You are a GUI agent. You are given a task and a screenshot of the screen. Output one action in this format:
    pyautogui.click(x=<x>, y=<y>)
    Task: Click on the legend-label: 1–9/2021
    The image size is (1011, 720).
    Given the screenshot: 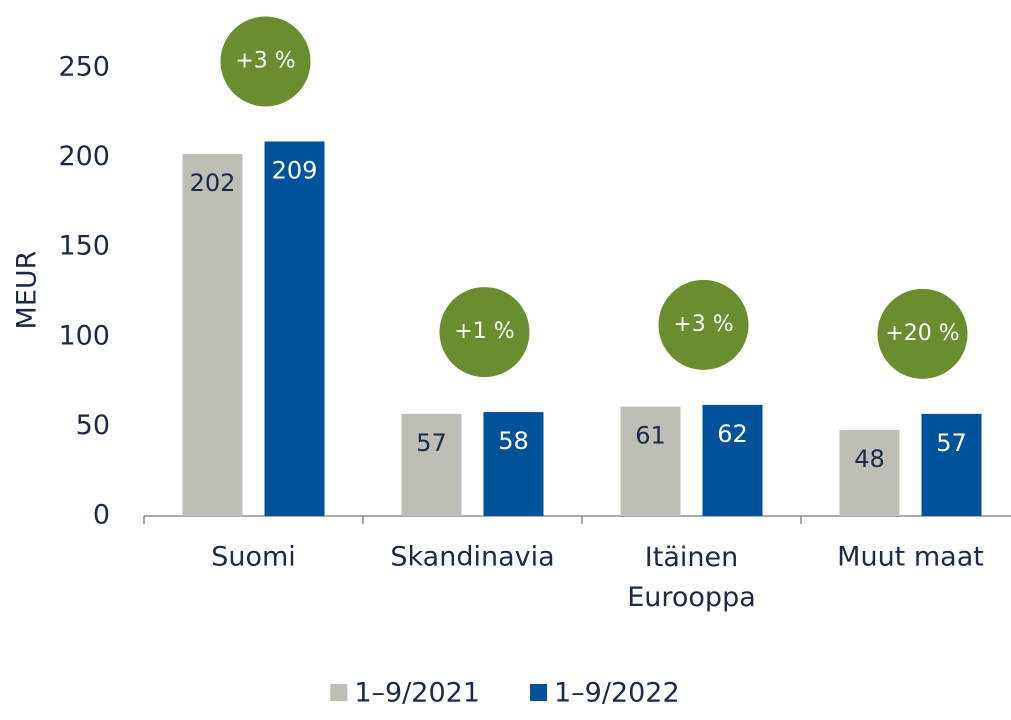 What is the action you would take?
    pyautogui.click(x=417, y=693)
    